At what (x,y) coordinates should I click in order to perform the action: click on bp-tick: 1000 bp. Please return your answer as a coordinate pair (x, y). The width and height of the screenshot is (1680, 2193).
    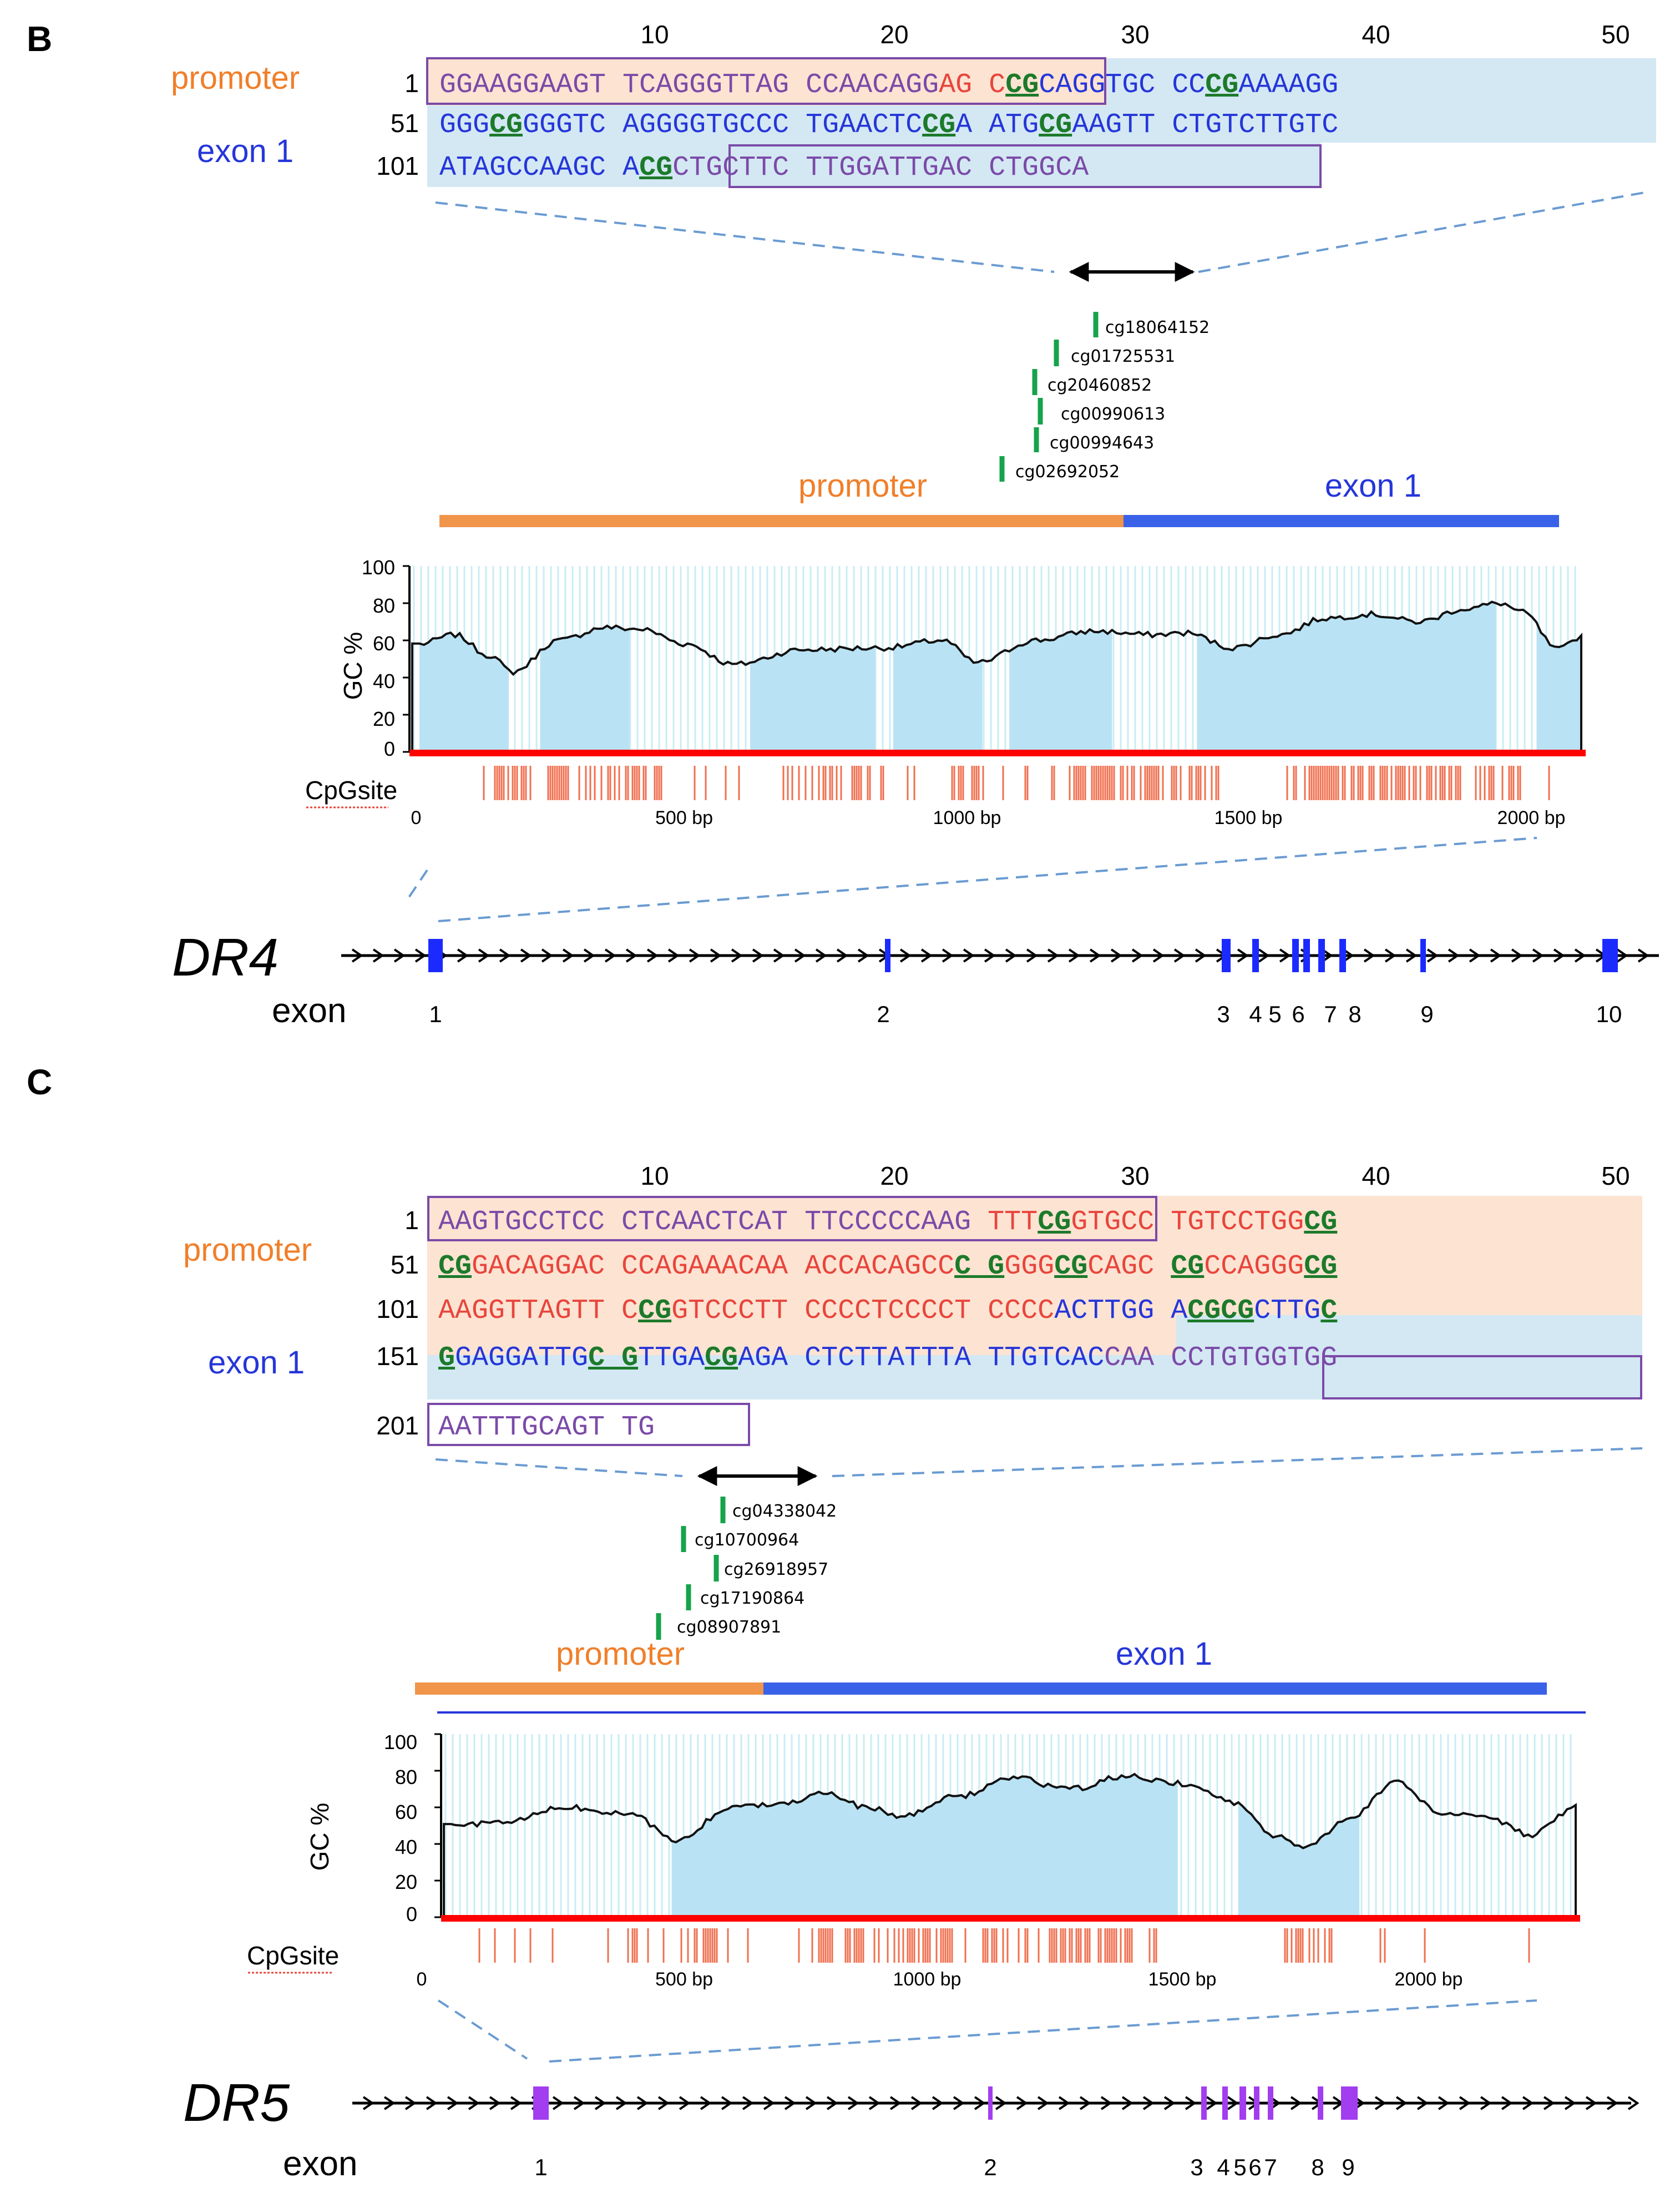
    Looking at the image, I should click on (927, 1979).